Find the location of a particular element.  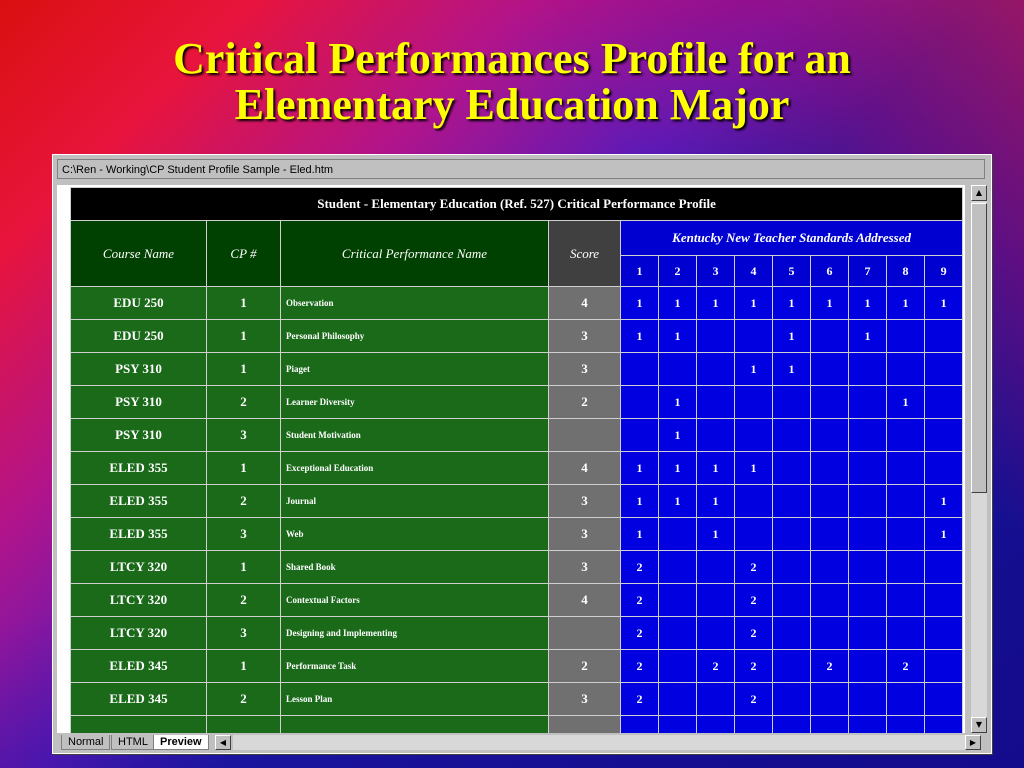

table-row: PSY 310 3 Student Motivation 1 is located at coordinates (517, 435).